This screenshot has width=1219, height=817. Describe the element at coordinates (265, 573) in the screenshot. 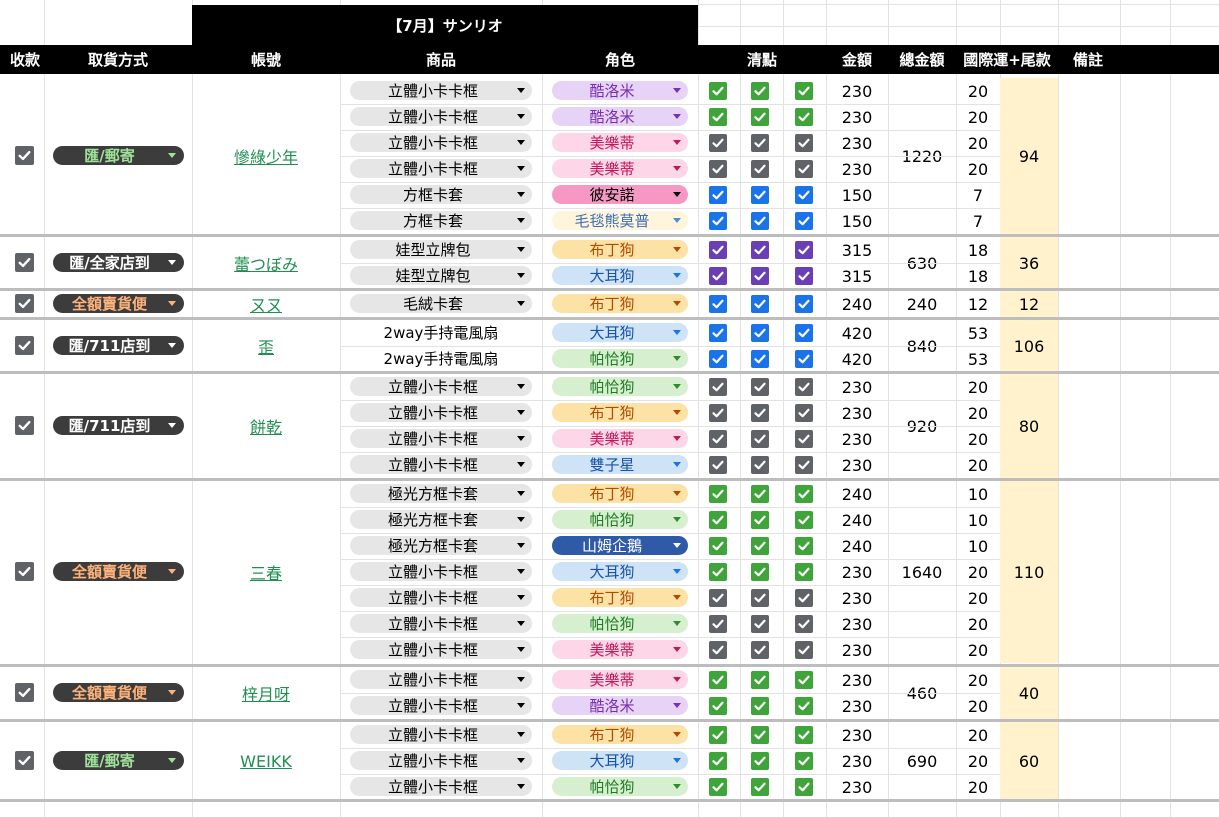

I see `account-link: 三春` at that location.